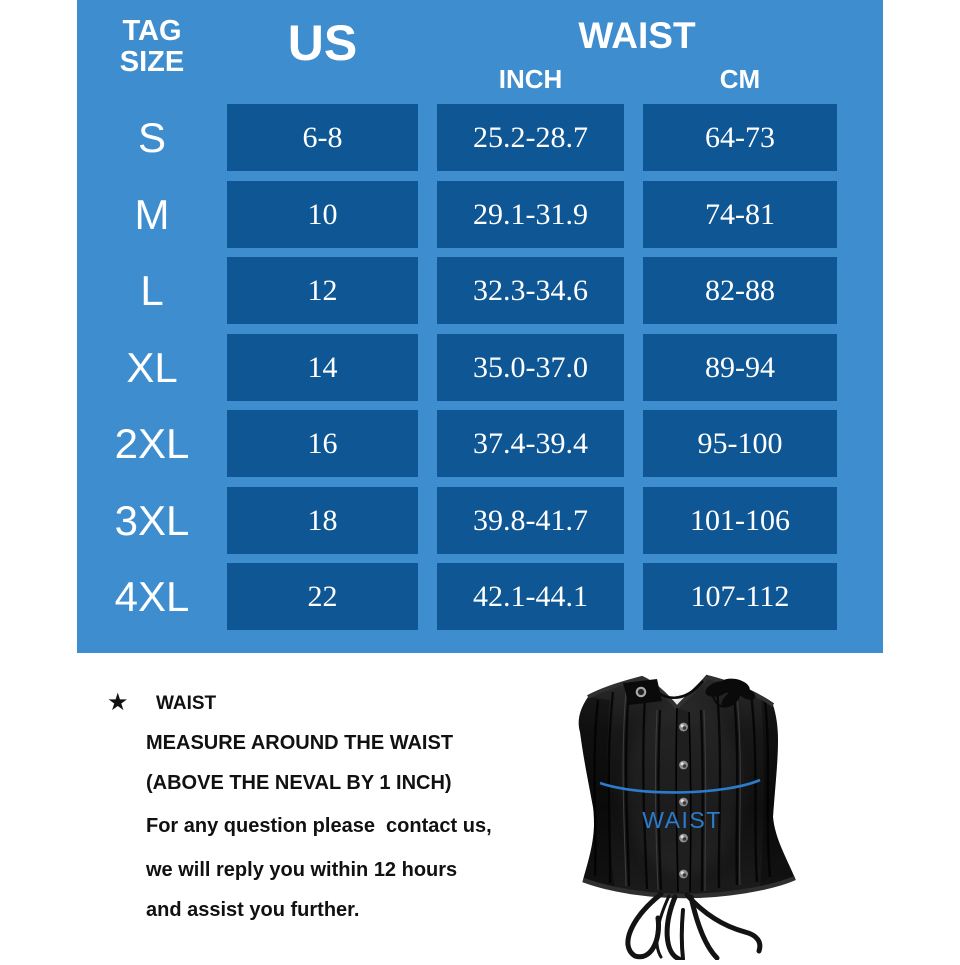 This screenshot has height=965, width=960. What do you see at coordinates (152, 596) in the screenshot?
I see `size-label: 4XL` at bounding box center [152, 596].